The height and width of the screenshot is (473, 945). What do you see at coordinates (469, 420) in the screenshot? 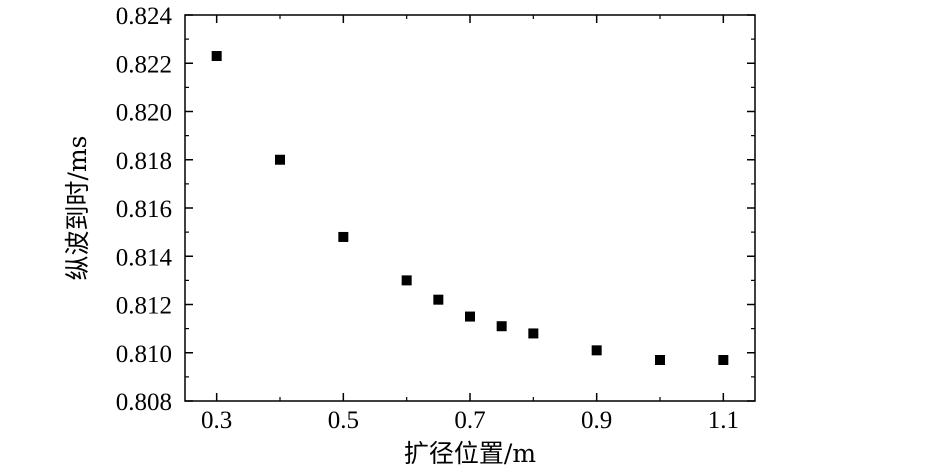
I see `x-tick-label: 0.7` at bounding box center [469, 420].